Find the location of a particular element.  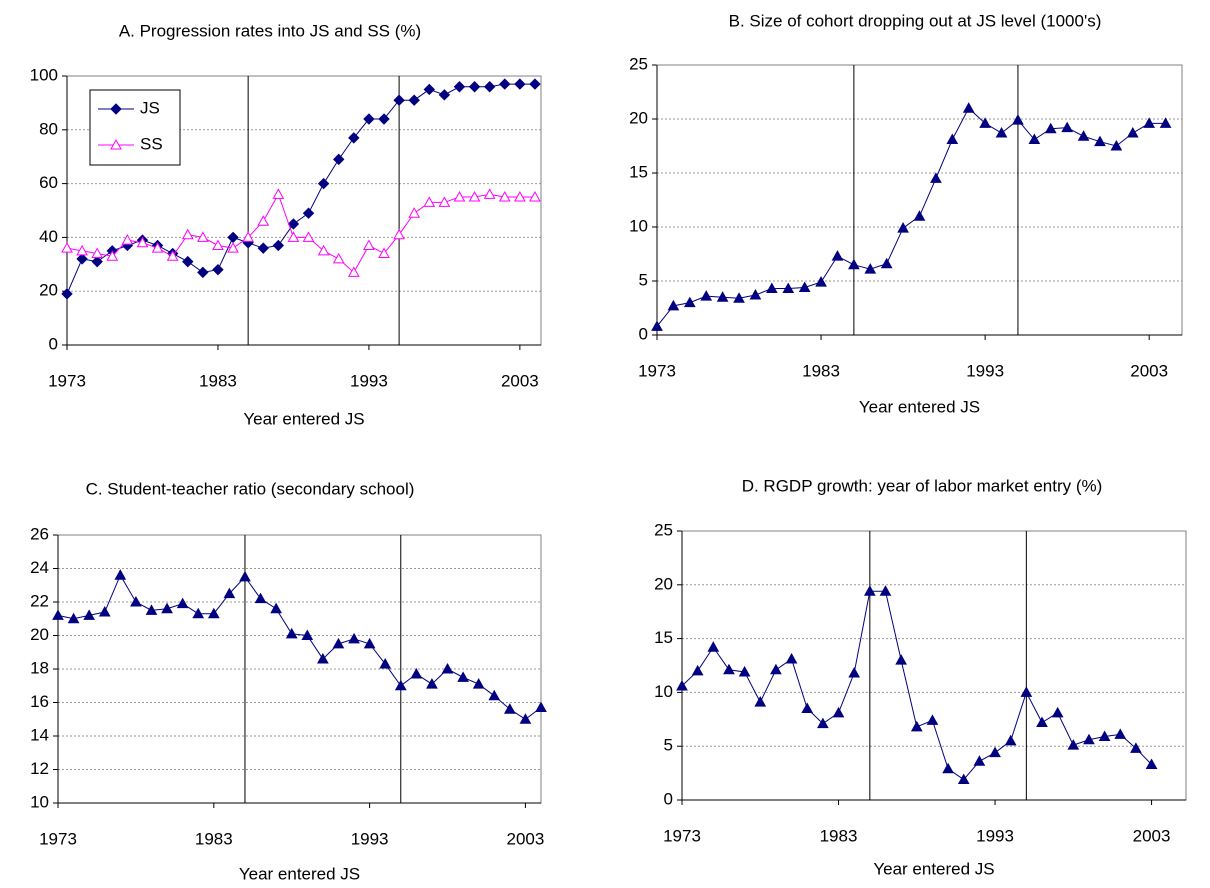

legend-label: SS is located at coordinates (151, 143).